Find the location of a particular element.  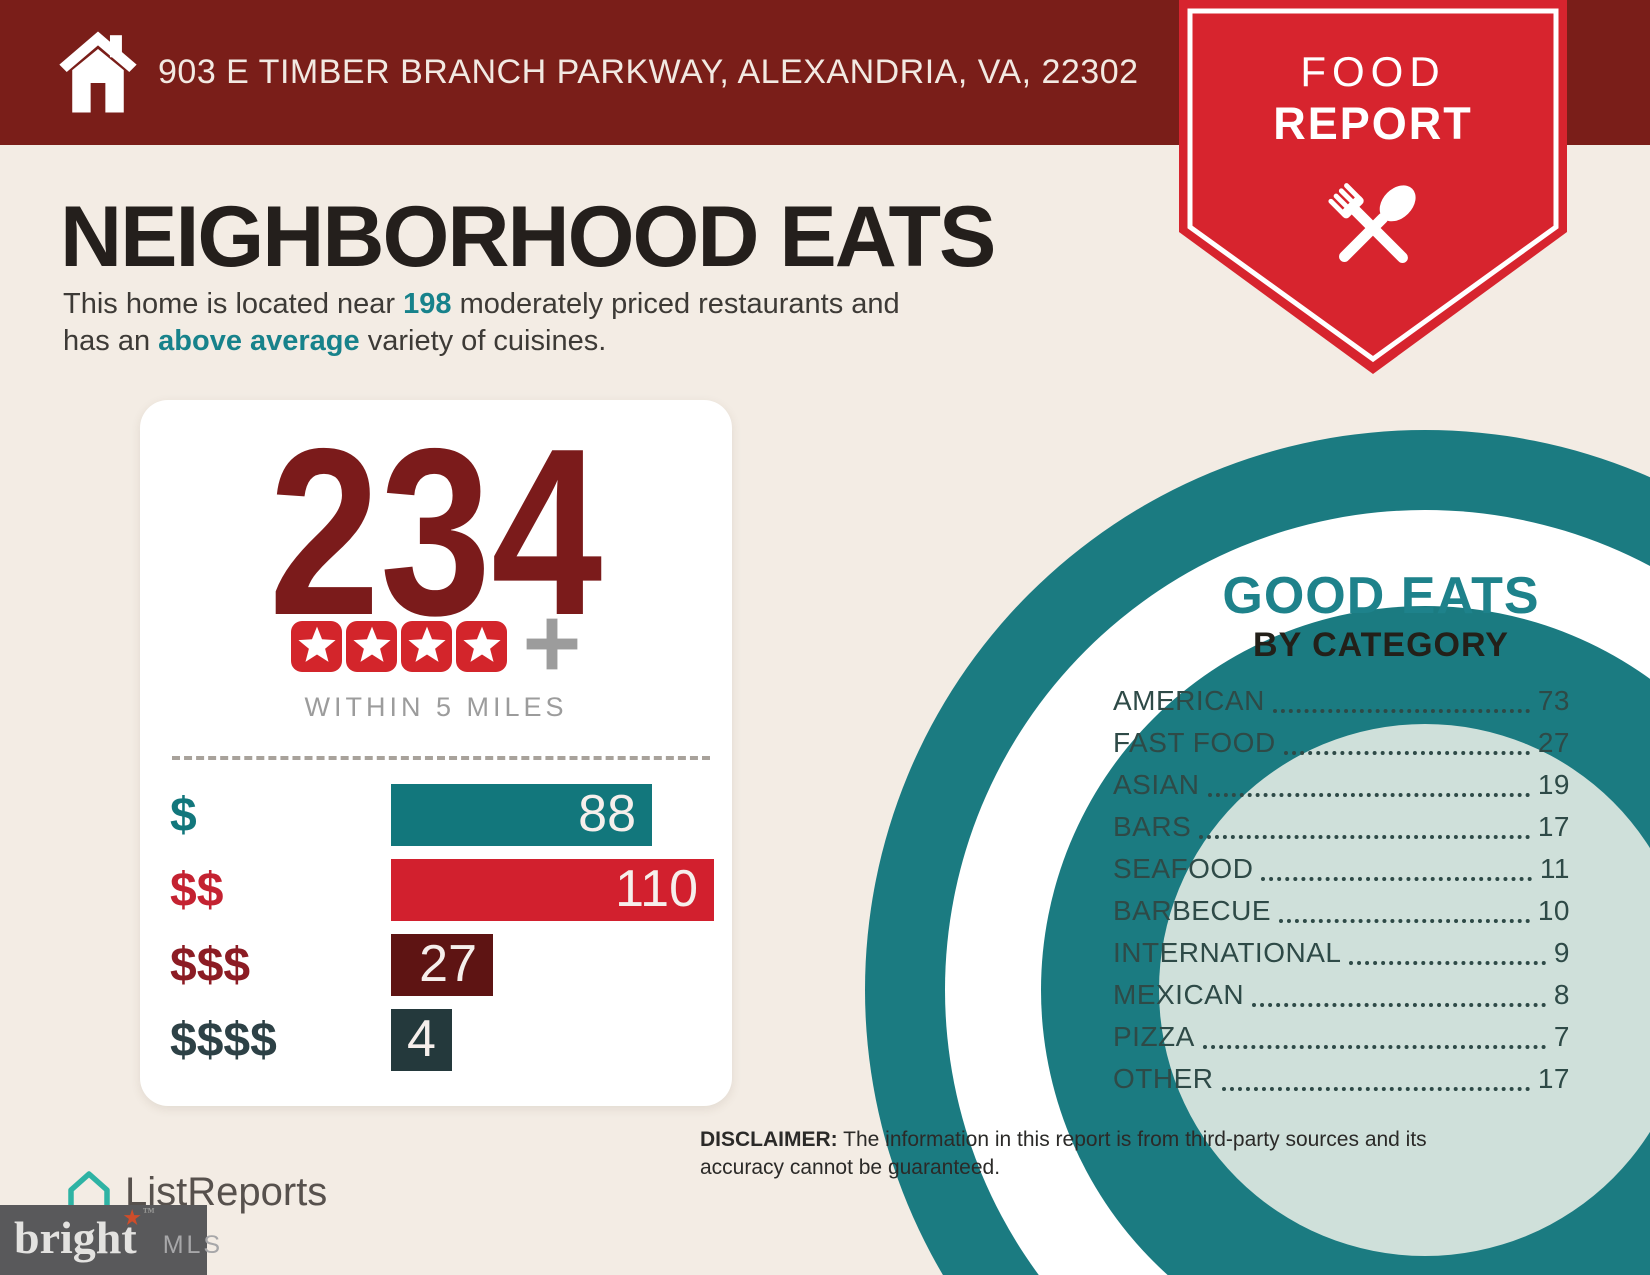

price-bar-row: $$$ 27 is located at coordinates (442, 965).